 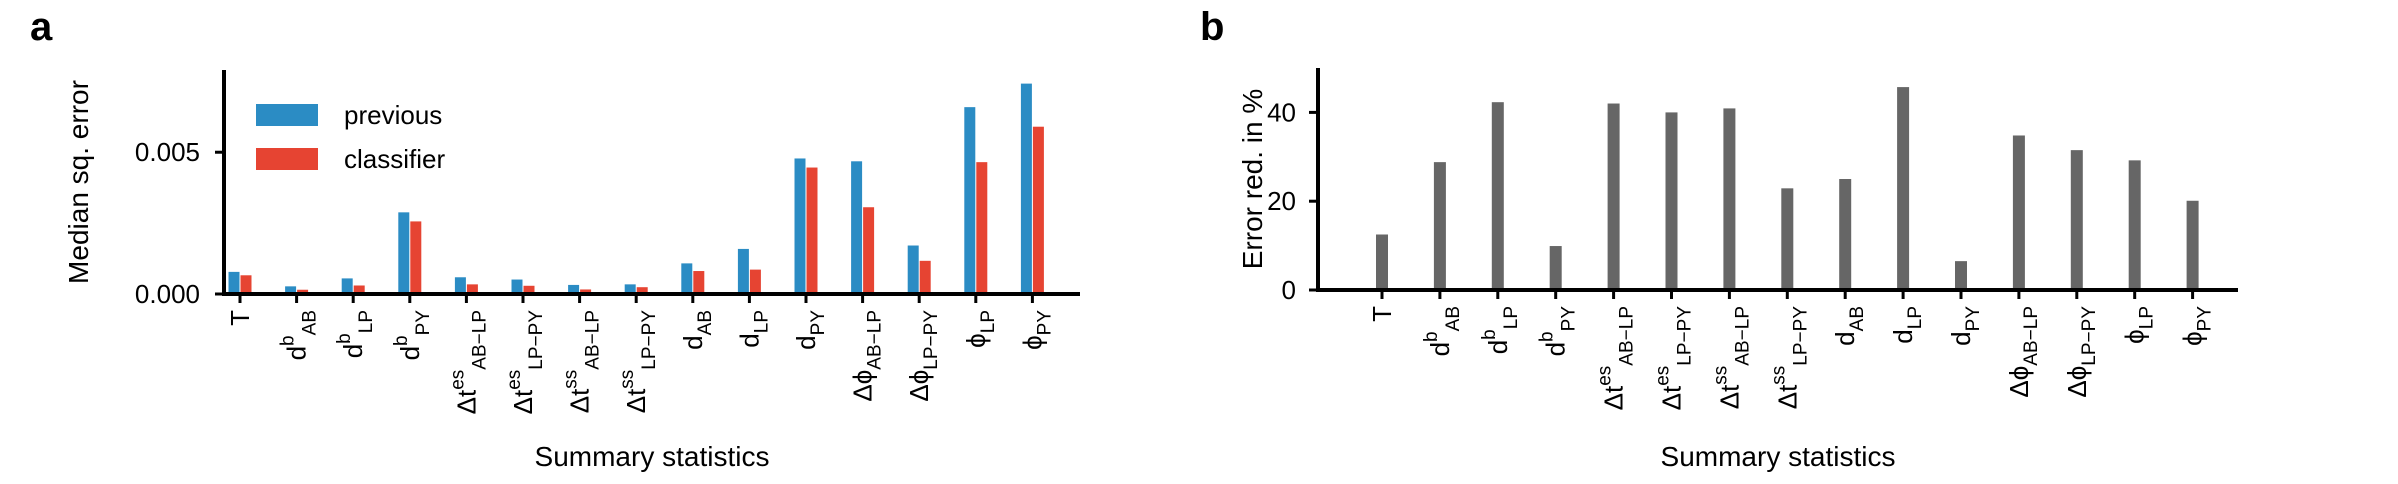 I want to click on x-tick-label: ΔϕAB−LP, so click(x=2023, y=352).